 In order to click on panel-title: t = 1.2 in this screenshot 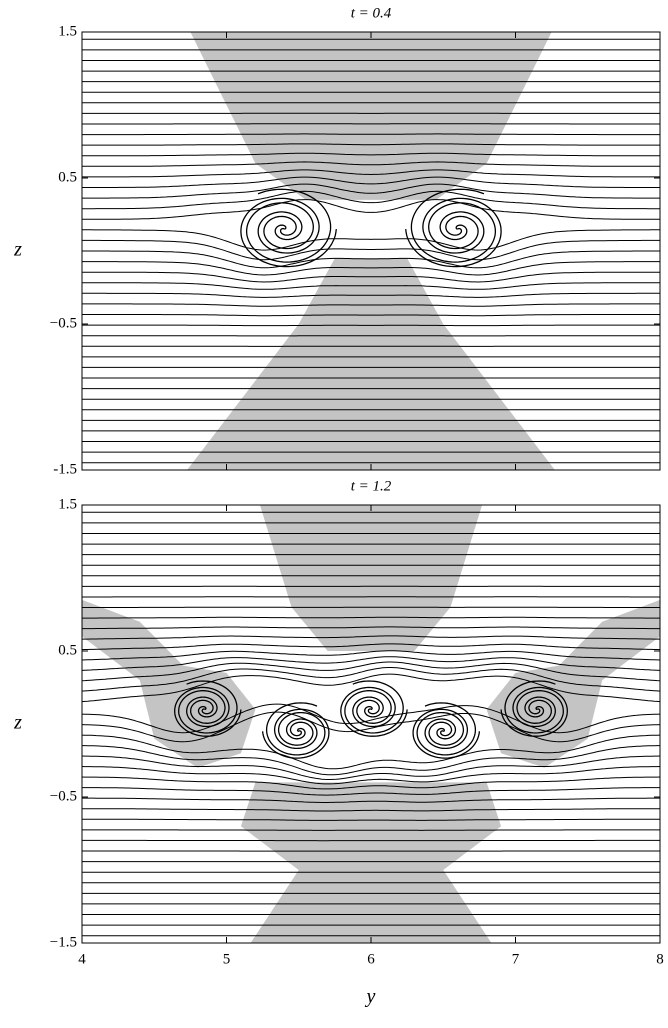, I will do `click(371, 486)`.